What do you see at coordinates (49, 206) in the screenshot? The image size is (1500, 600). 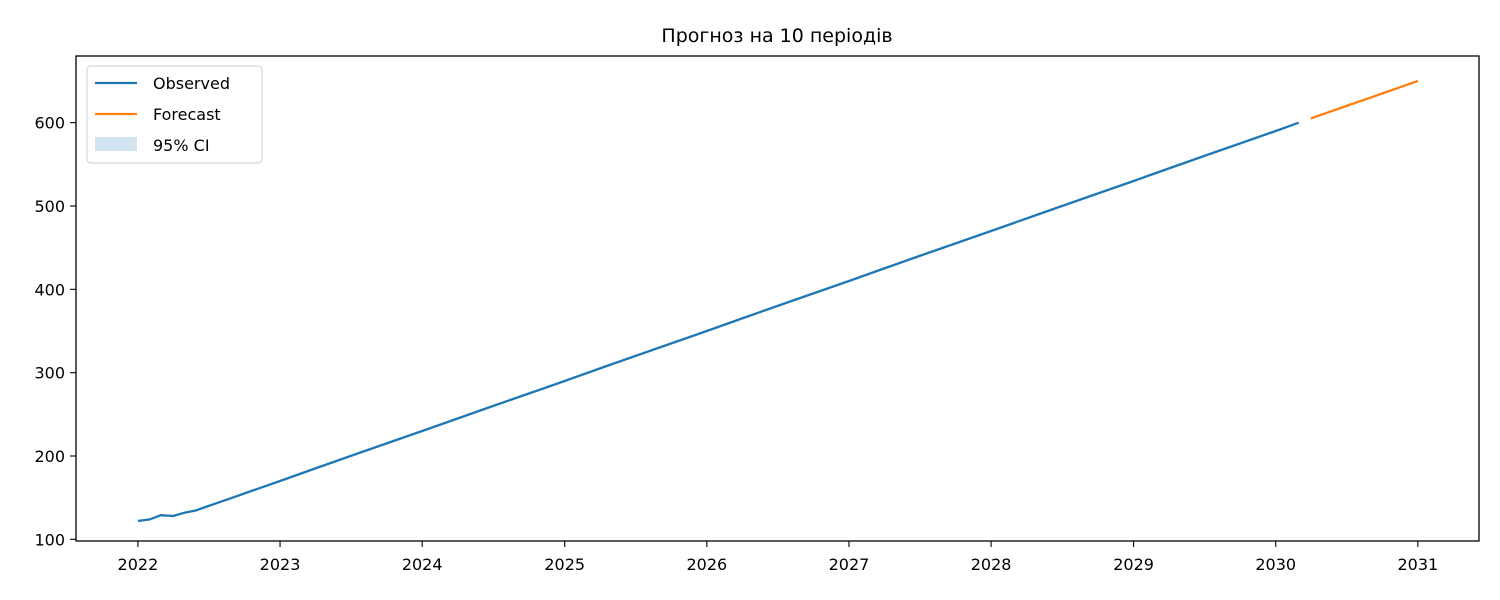 I see `y-tick-label: 500` at bounding box center [49, 206].